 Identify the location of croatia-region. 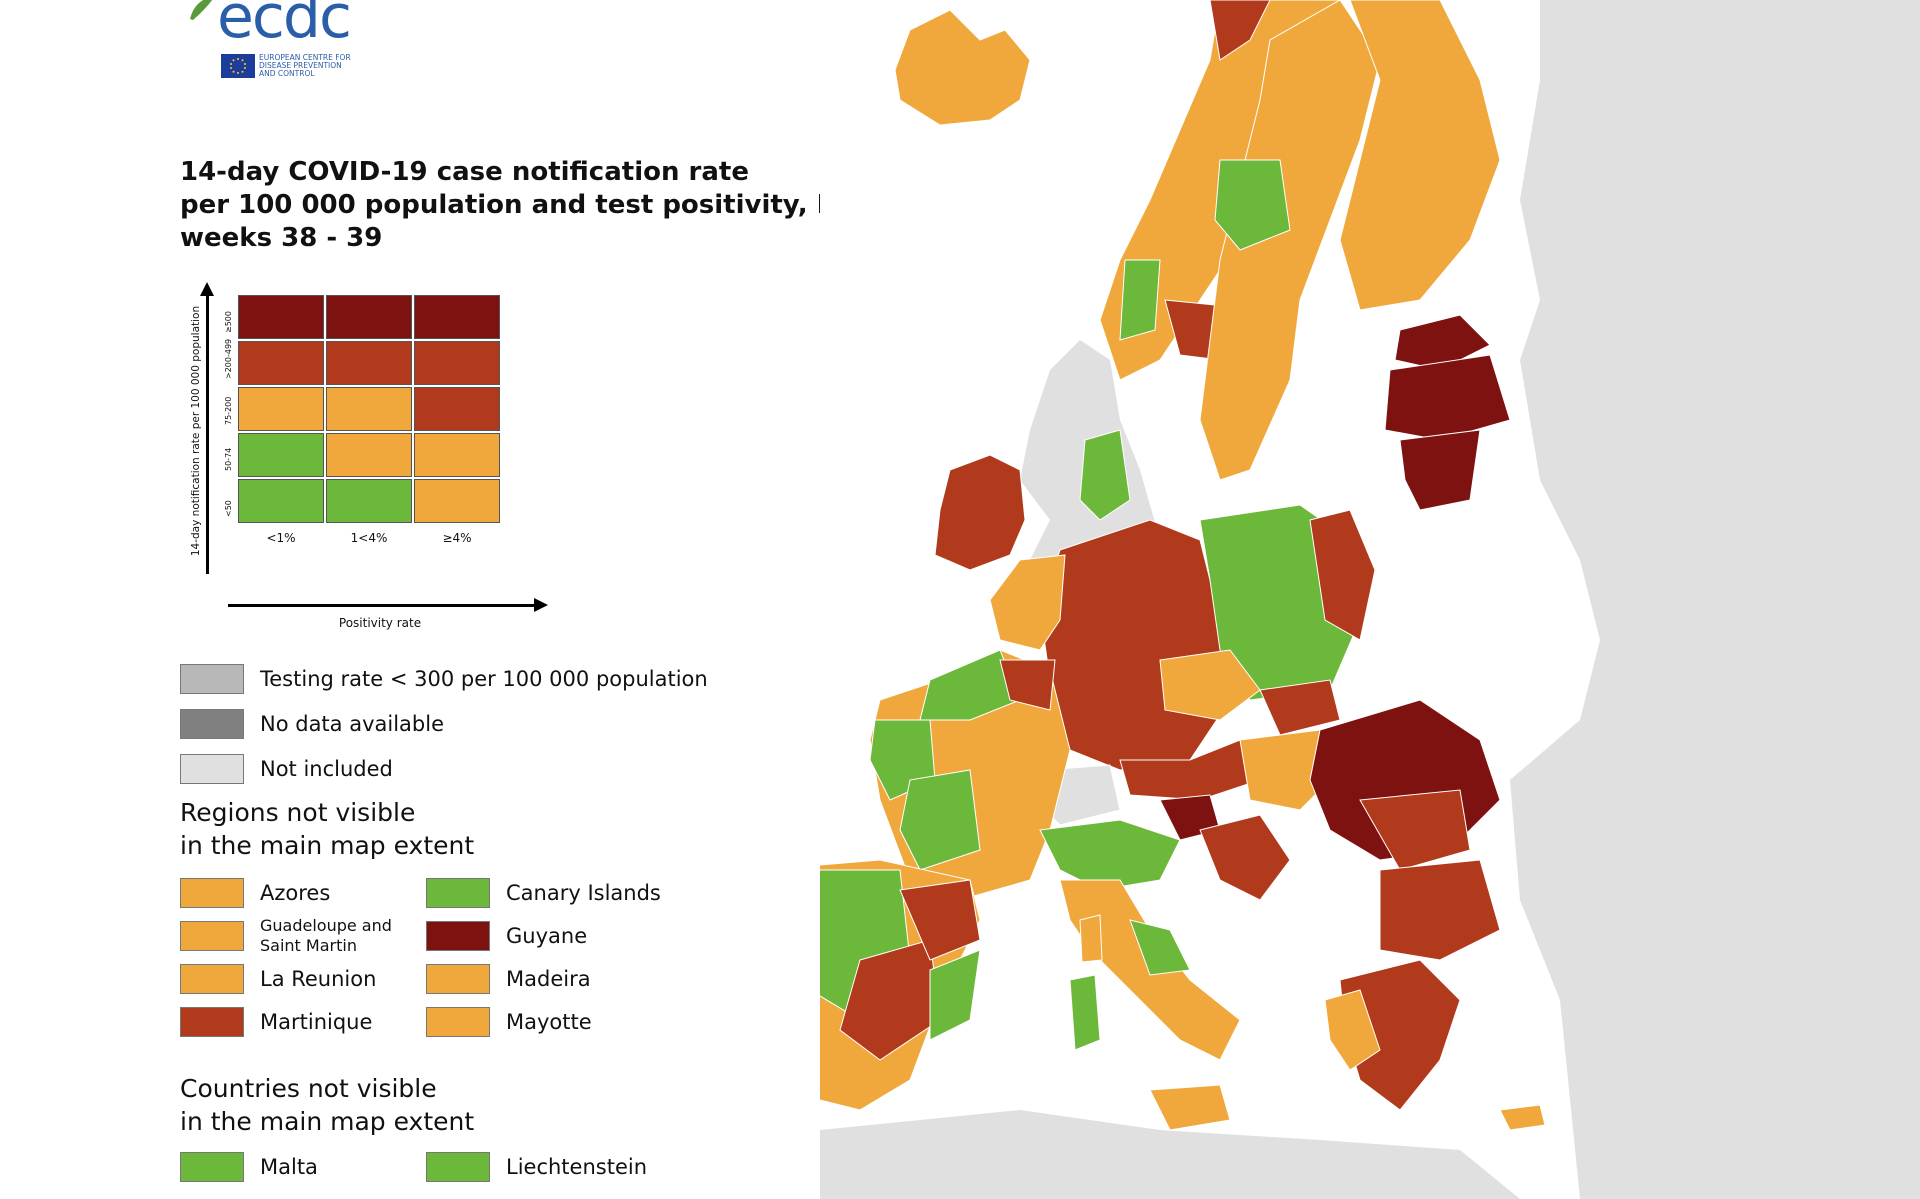
(1245, 857).